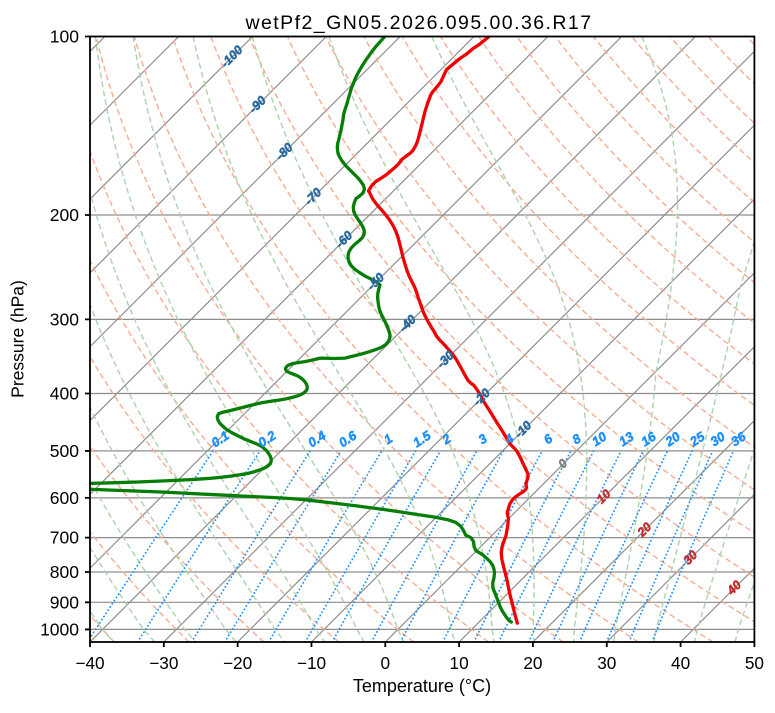 Image resolution: width=775 pixels, height=713 pixels. What do you see at coordinates (163, 663) in the screenshot?
I see `svg-text: −30` at bounding box center [163, 663].